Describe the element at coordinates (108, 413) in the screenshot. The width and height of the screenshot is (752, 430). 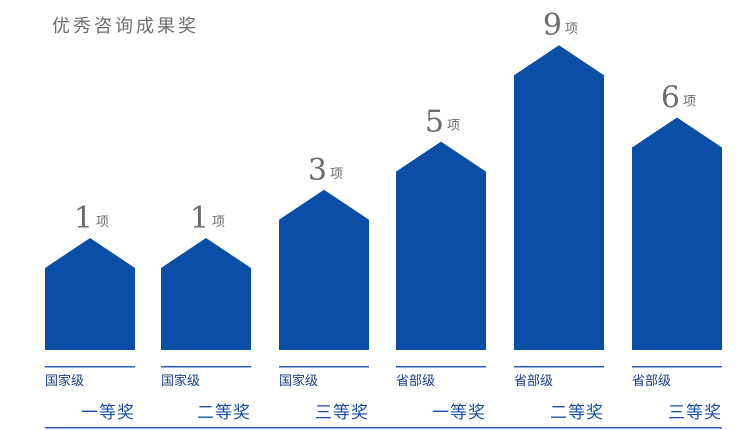
I see `award-label-1: 一等奖` at that location.